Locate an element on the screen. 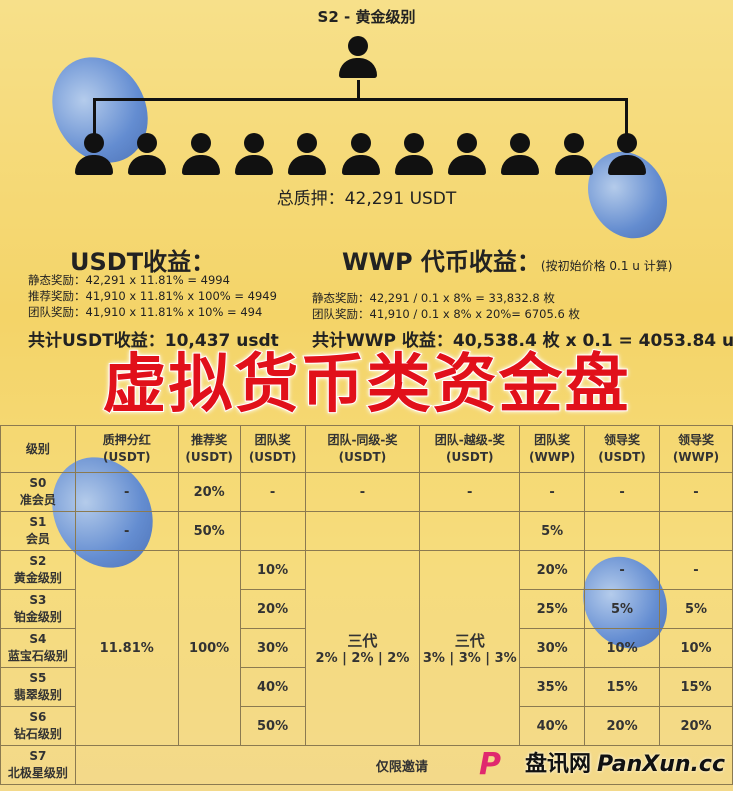 This screenshot has width=733, height=791. leader-usdt-cell: 5% is located at coordinates (622, 609).